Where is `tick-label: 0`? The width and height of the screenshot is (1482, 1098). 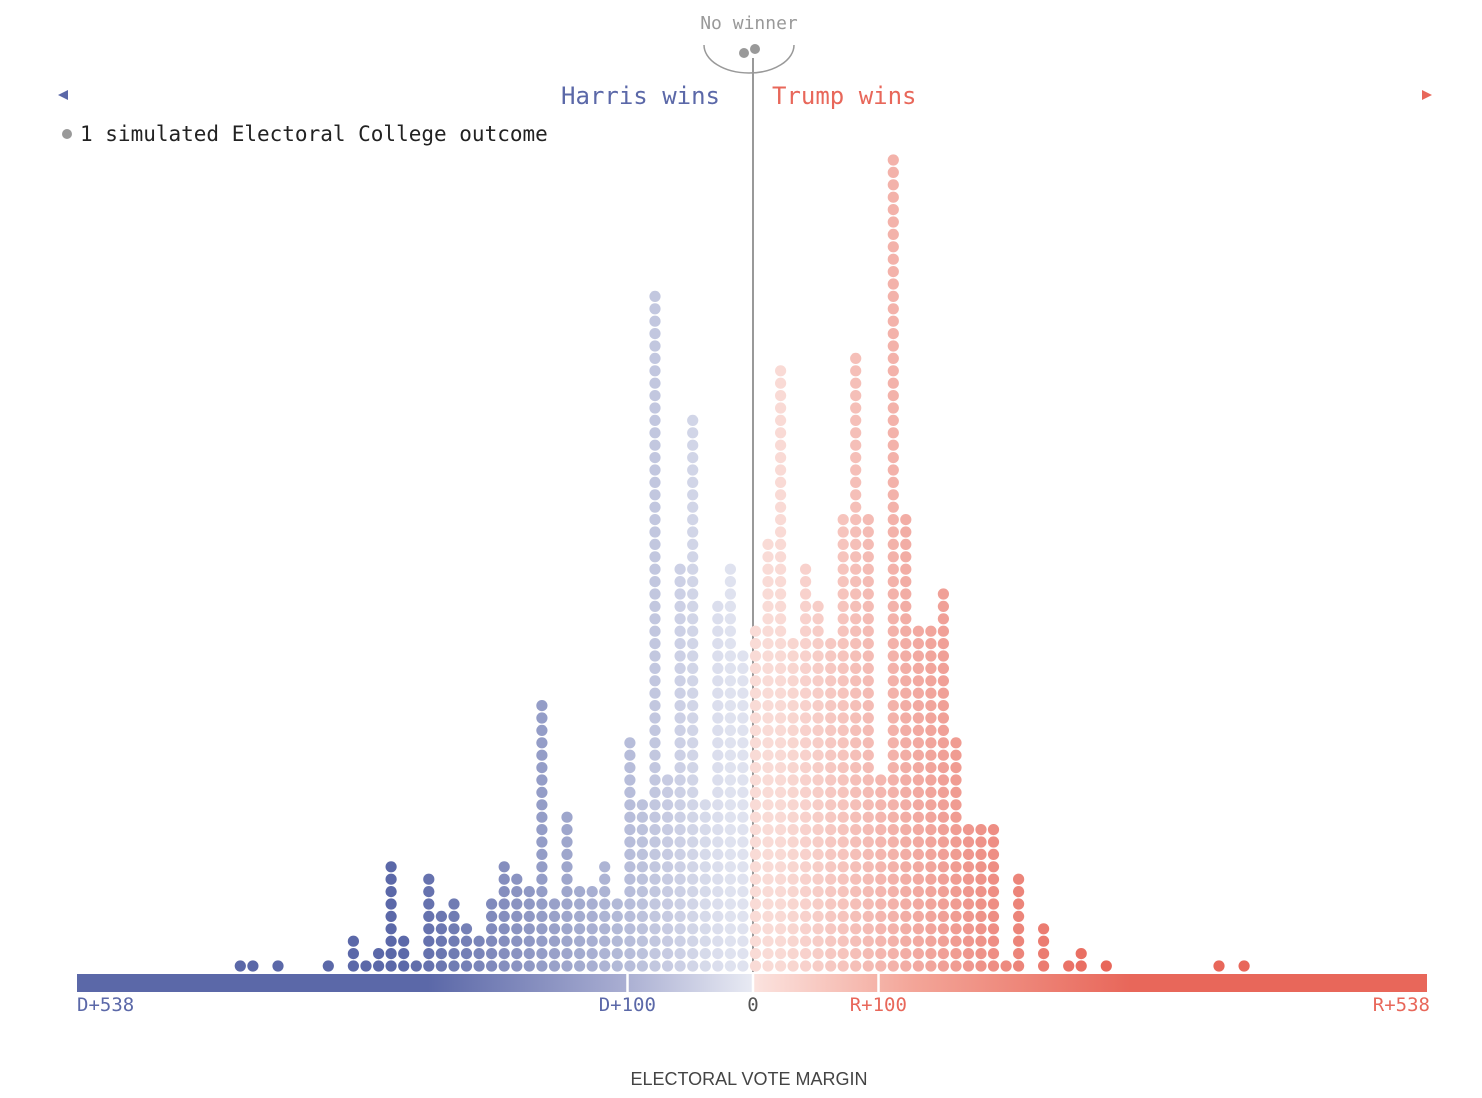
tick-label: 0 is located at coordinates (752, 1005).